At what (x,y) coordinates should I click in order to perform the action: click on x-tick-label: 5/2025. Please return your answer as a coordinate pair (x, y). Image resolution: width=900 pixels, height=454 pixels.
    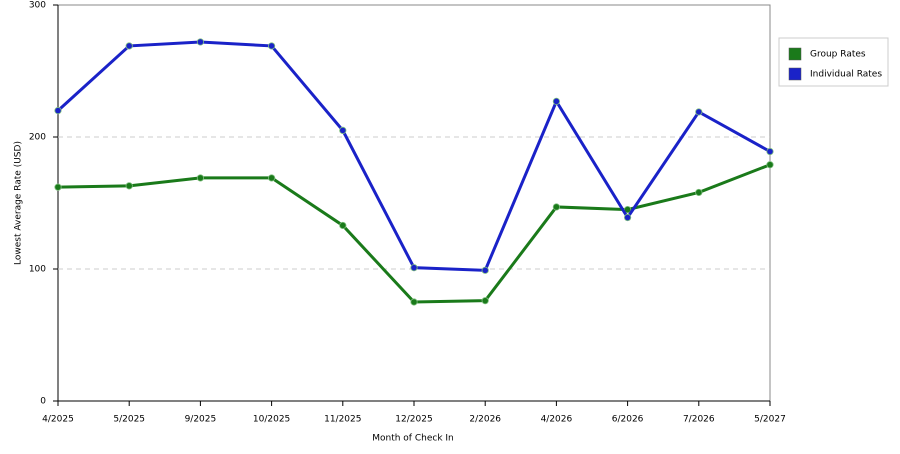
    Looking at the image, I should click on (129, 420).